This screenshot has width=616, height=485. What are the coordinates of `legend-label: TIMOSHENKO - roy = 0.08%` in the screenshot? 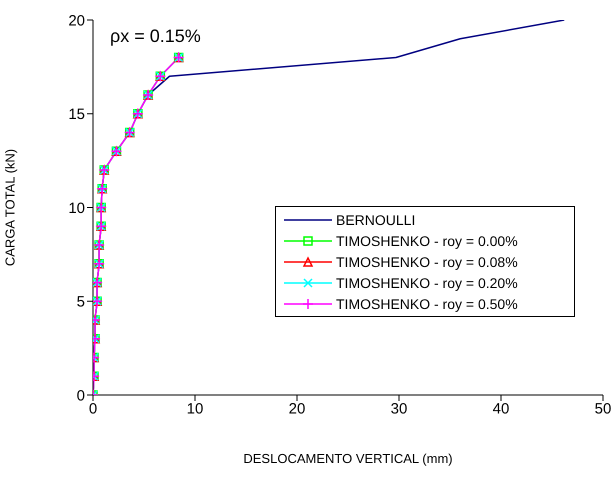 It's located at (427, 262).